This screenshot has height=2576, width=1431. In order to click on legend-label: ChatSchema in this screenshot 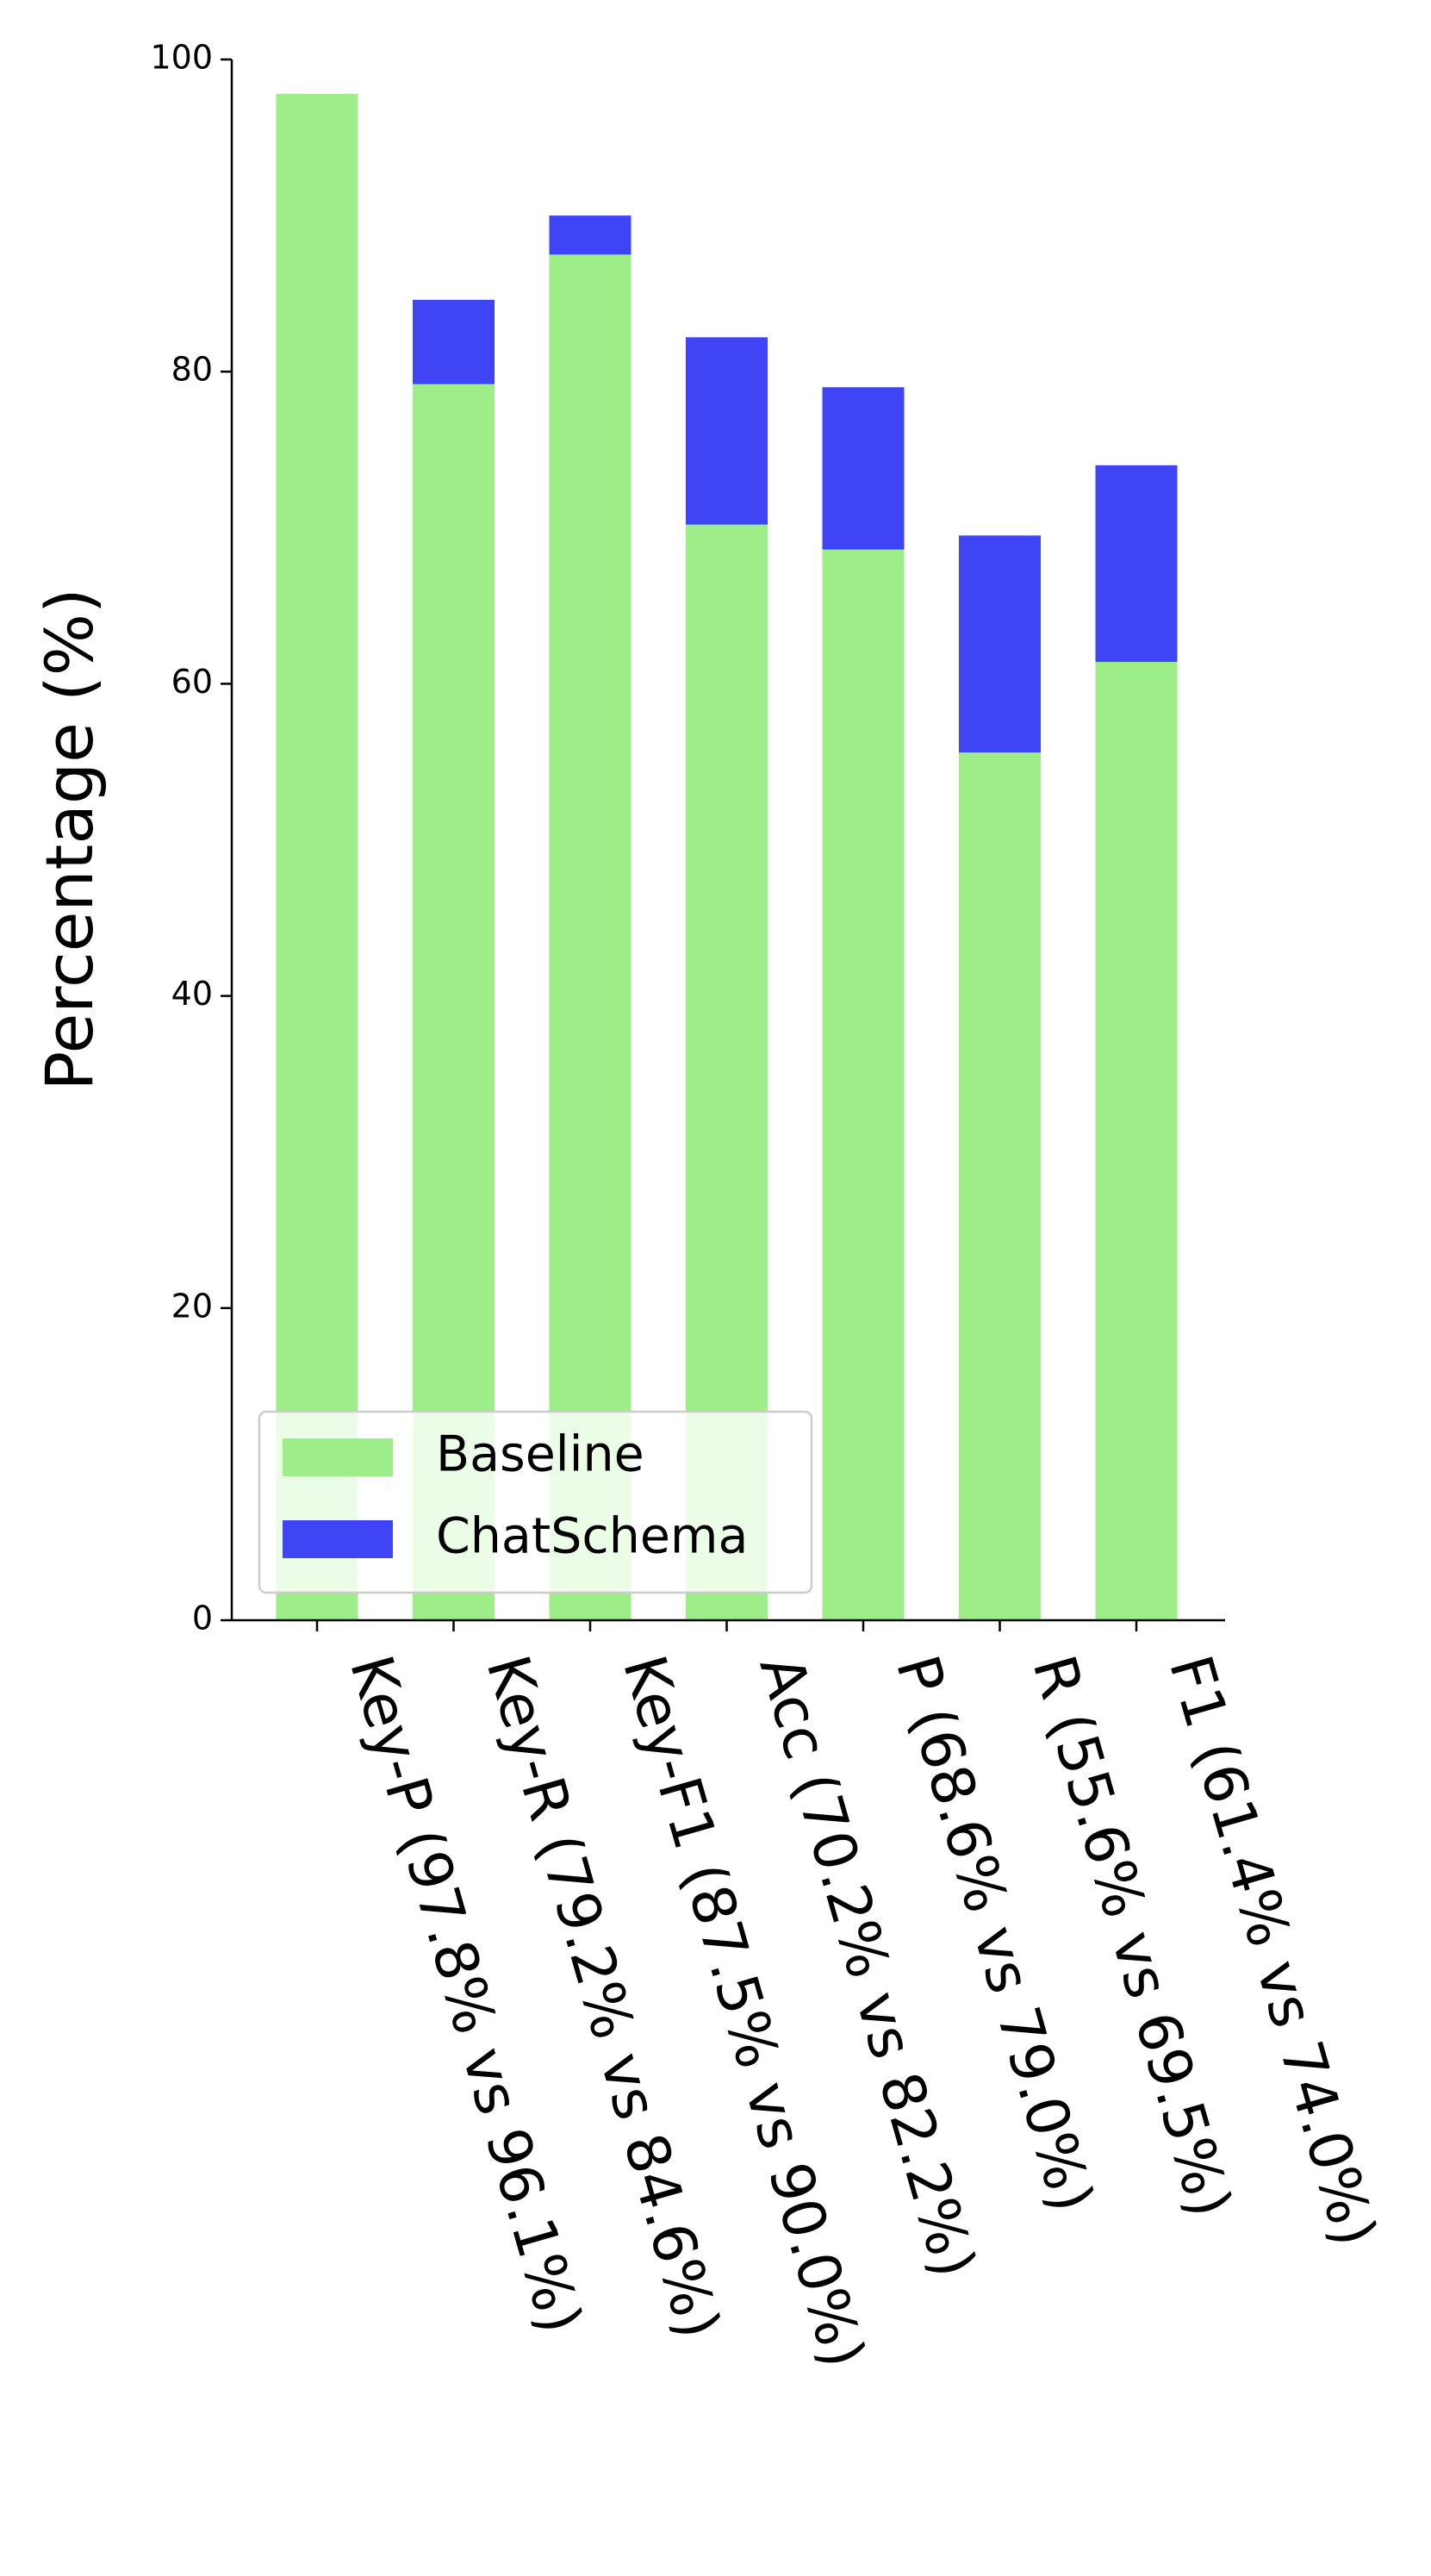, I will do `click(592, 1536)`.